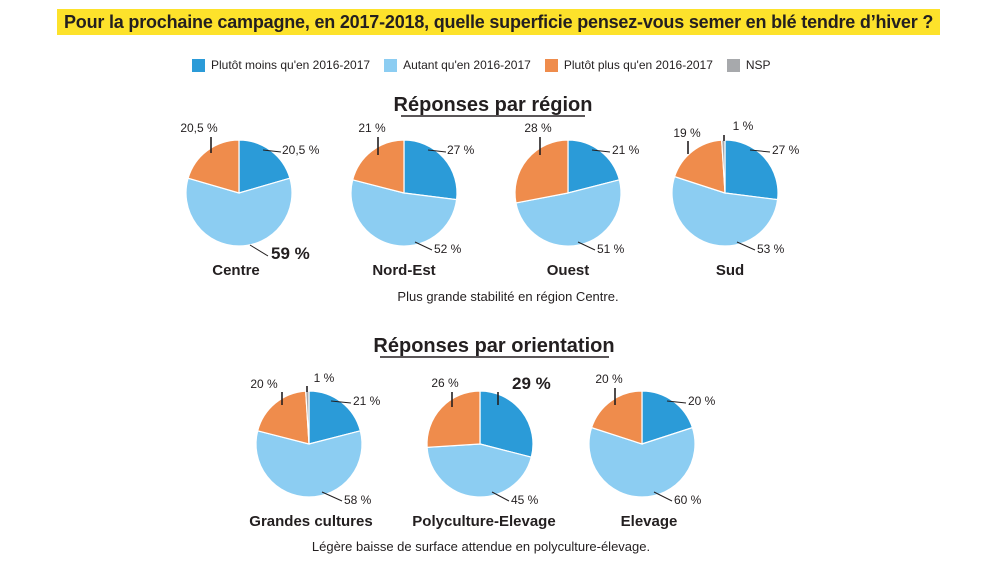  I want to click on legend-item-plus: Plutôt plus qu'en 2016-2017, so click(628, 65).